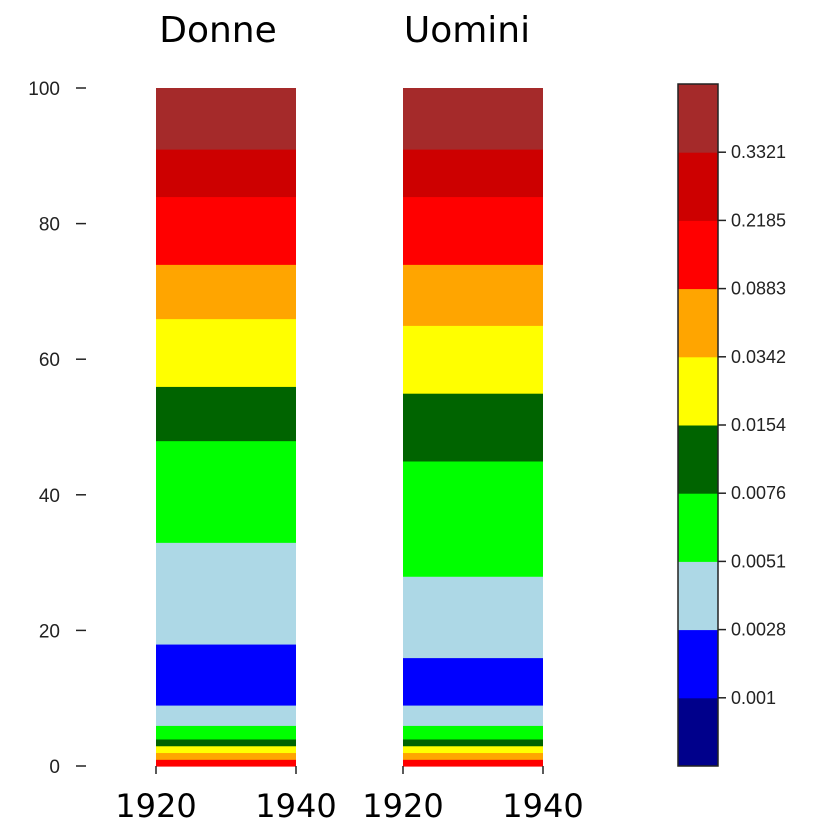 The width and height of the screenshot is (821, 825). What do you see at coordinates (402, 806) in the screenshot?
I see `x-tick-label-1-0: 1920` at bounding box center [402, 806].